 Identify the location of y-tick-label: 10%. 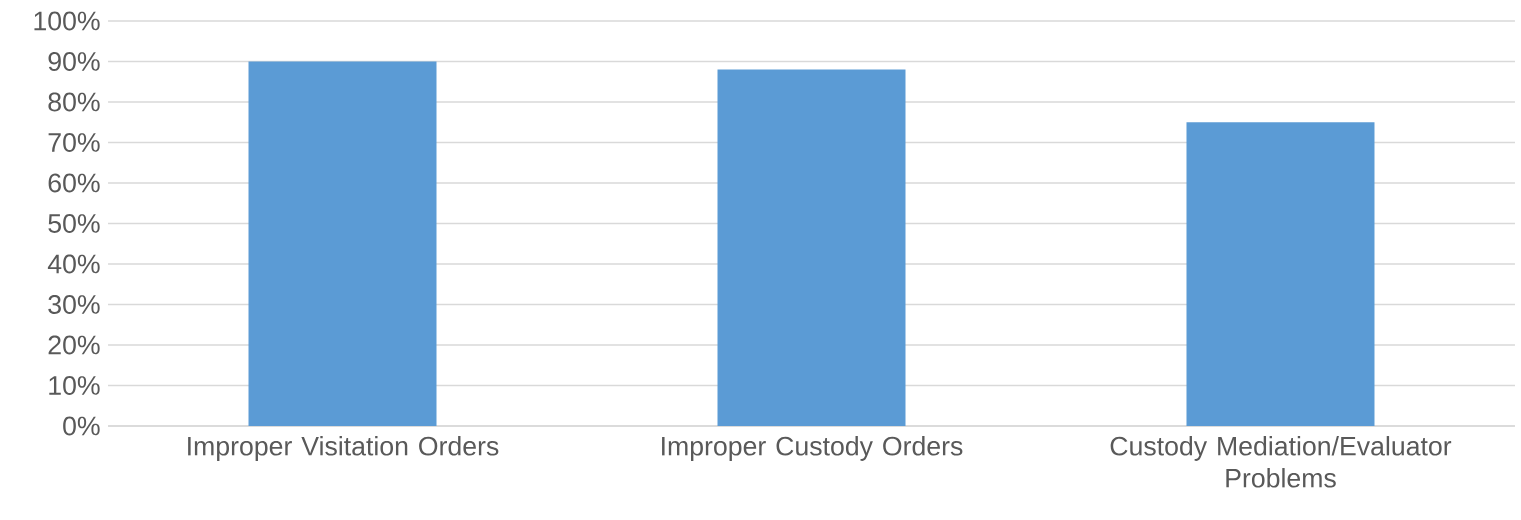
(74, 385).